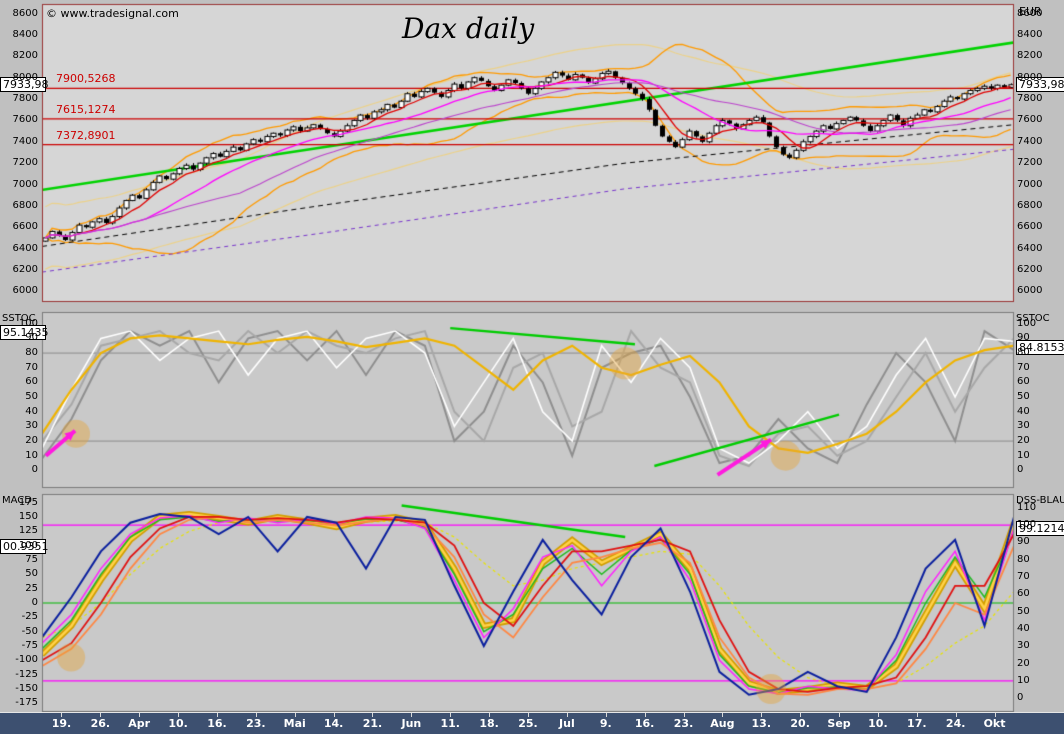 The image size is (1064, 734). I want to click on y-axis-tick: 6800, so click(1030, 205).